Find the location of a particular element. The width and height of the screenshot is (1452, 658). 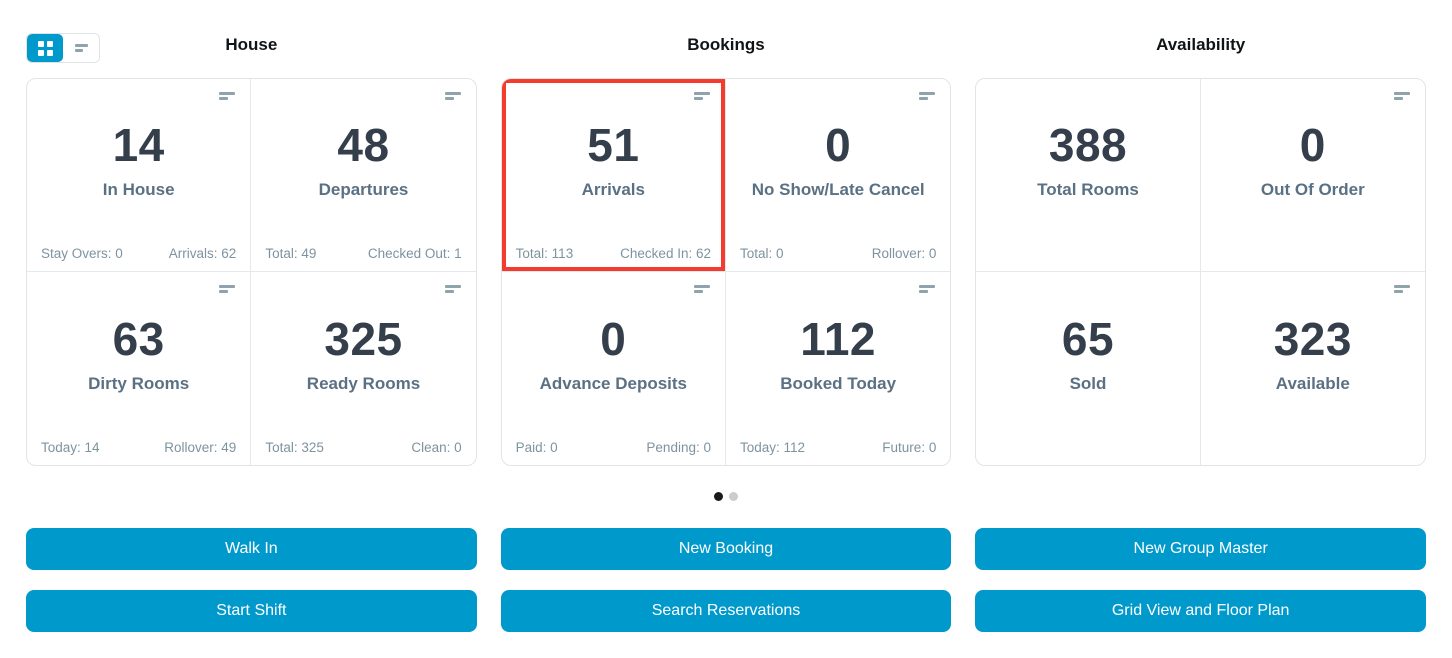

card-advance-deposits: 0 Advance Deposits Paid: 0 Pending: 0 is located at coordinates (614, 368).